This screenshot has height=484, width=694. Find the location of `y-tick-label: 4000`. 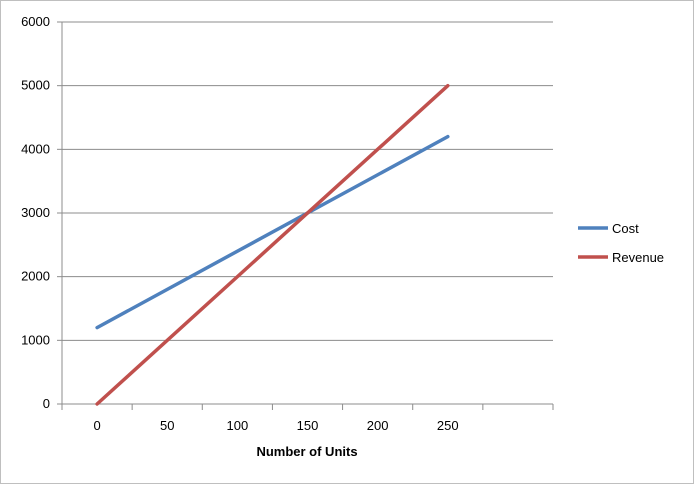

y-tick-label: 4000 is located at coordinates (35, 148).